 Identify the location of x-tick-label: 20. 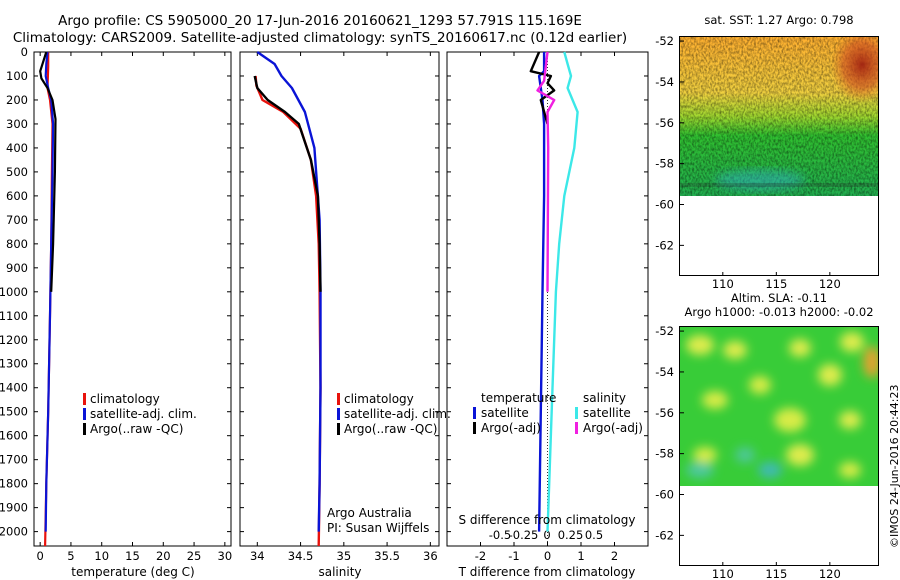
(163, 556).